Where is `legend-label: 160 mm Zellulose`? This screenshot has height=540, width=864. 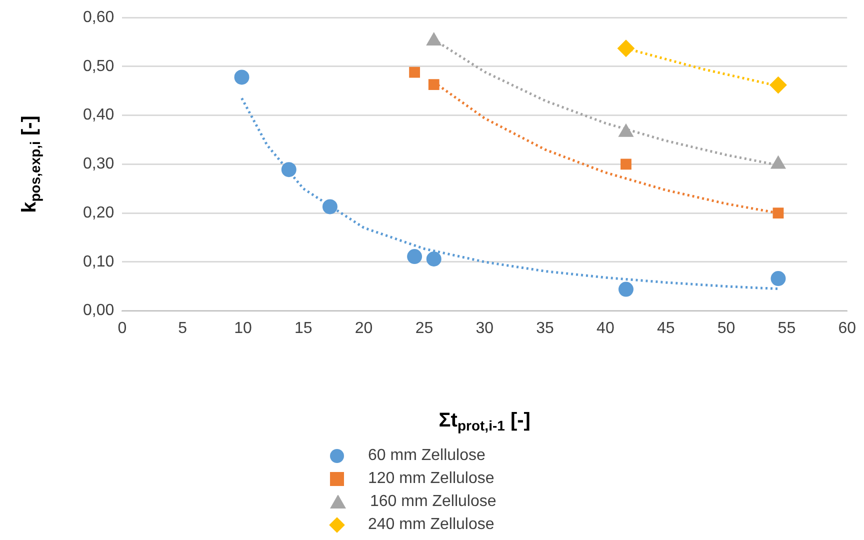
legend-label: 160 mm Zellulose is located at coordinates (433, 501).